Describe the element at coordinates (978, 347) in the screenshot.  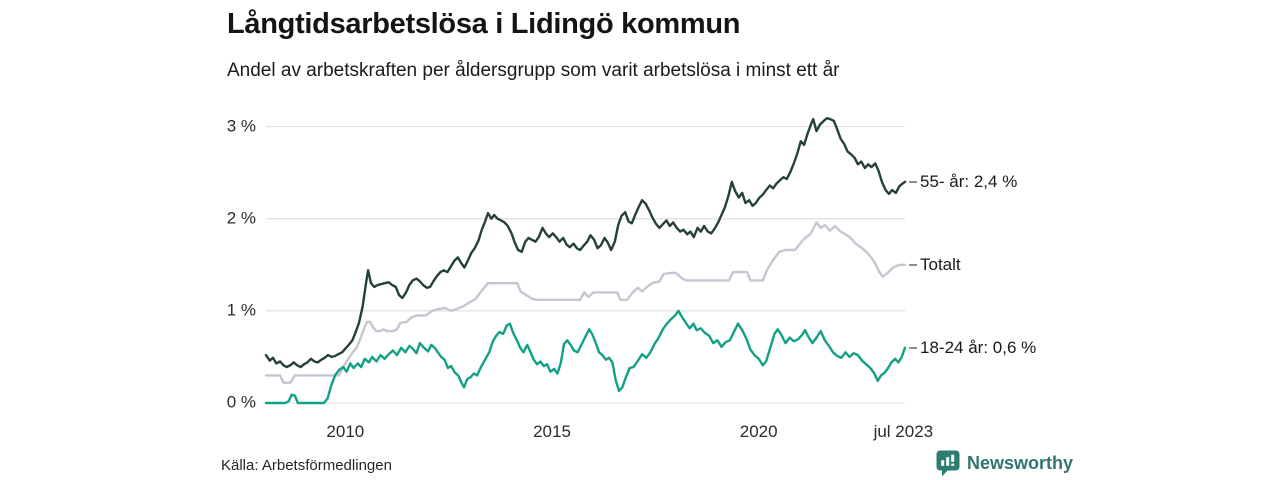
I see `series-label-text: 18-24 år: 0,6 %` at that location.